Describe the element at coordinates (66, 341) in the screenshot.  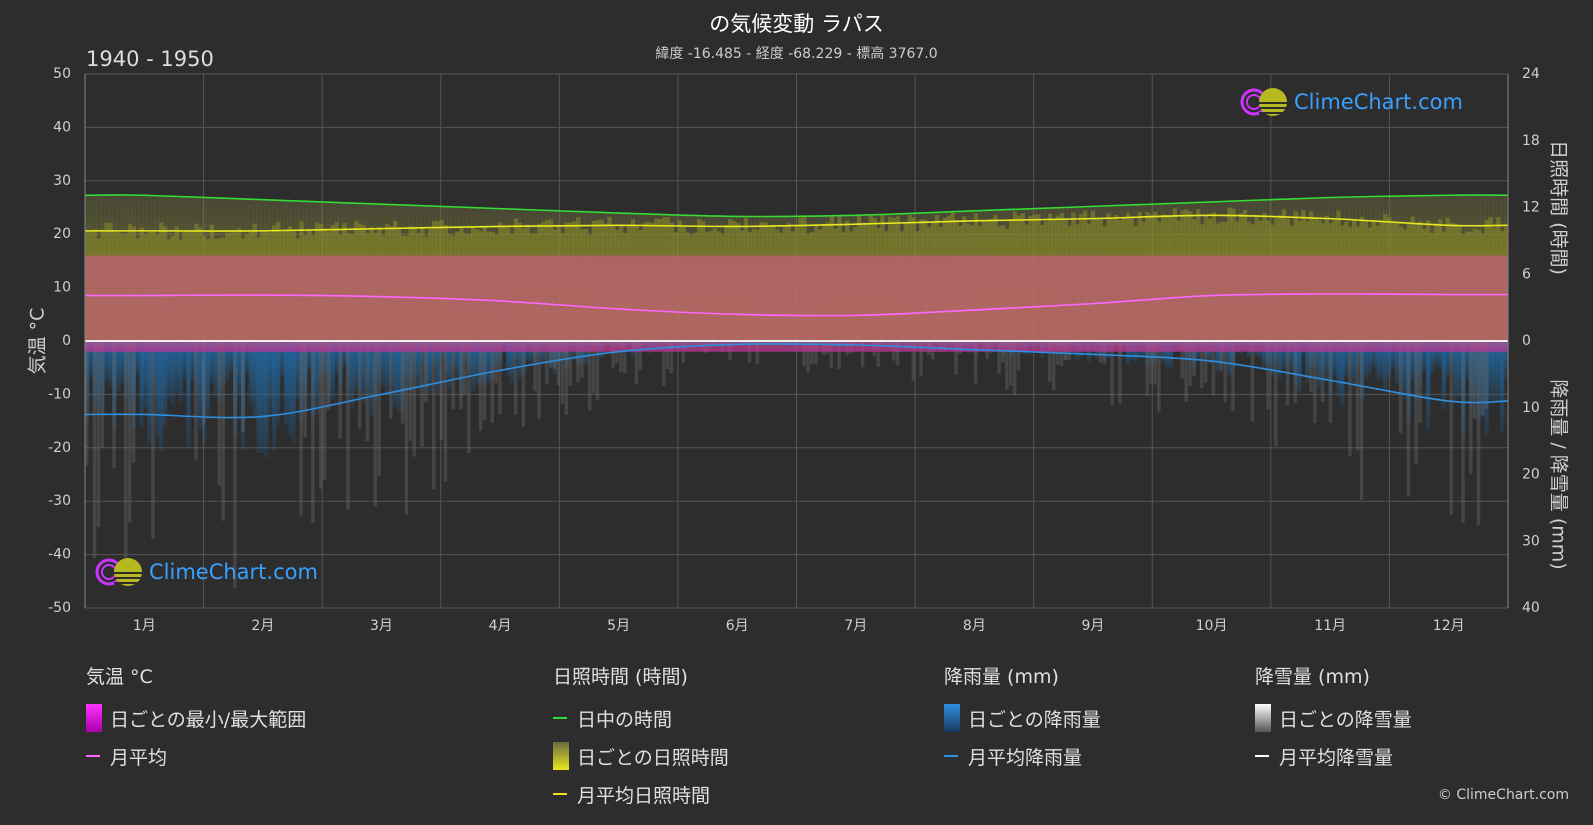
I see `temp-tick-label: 0` at that location.